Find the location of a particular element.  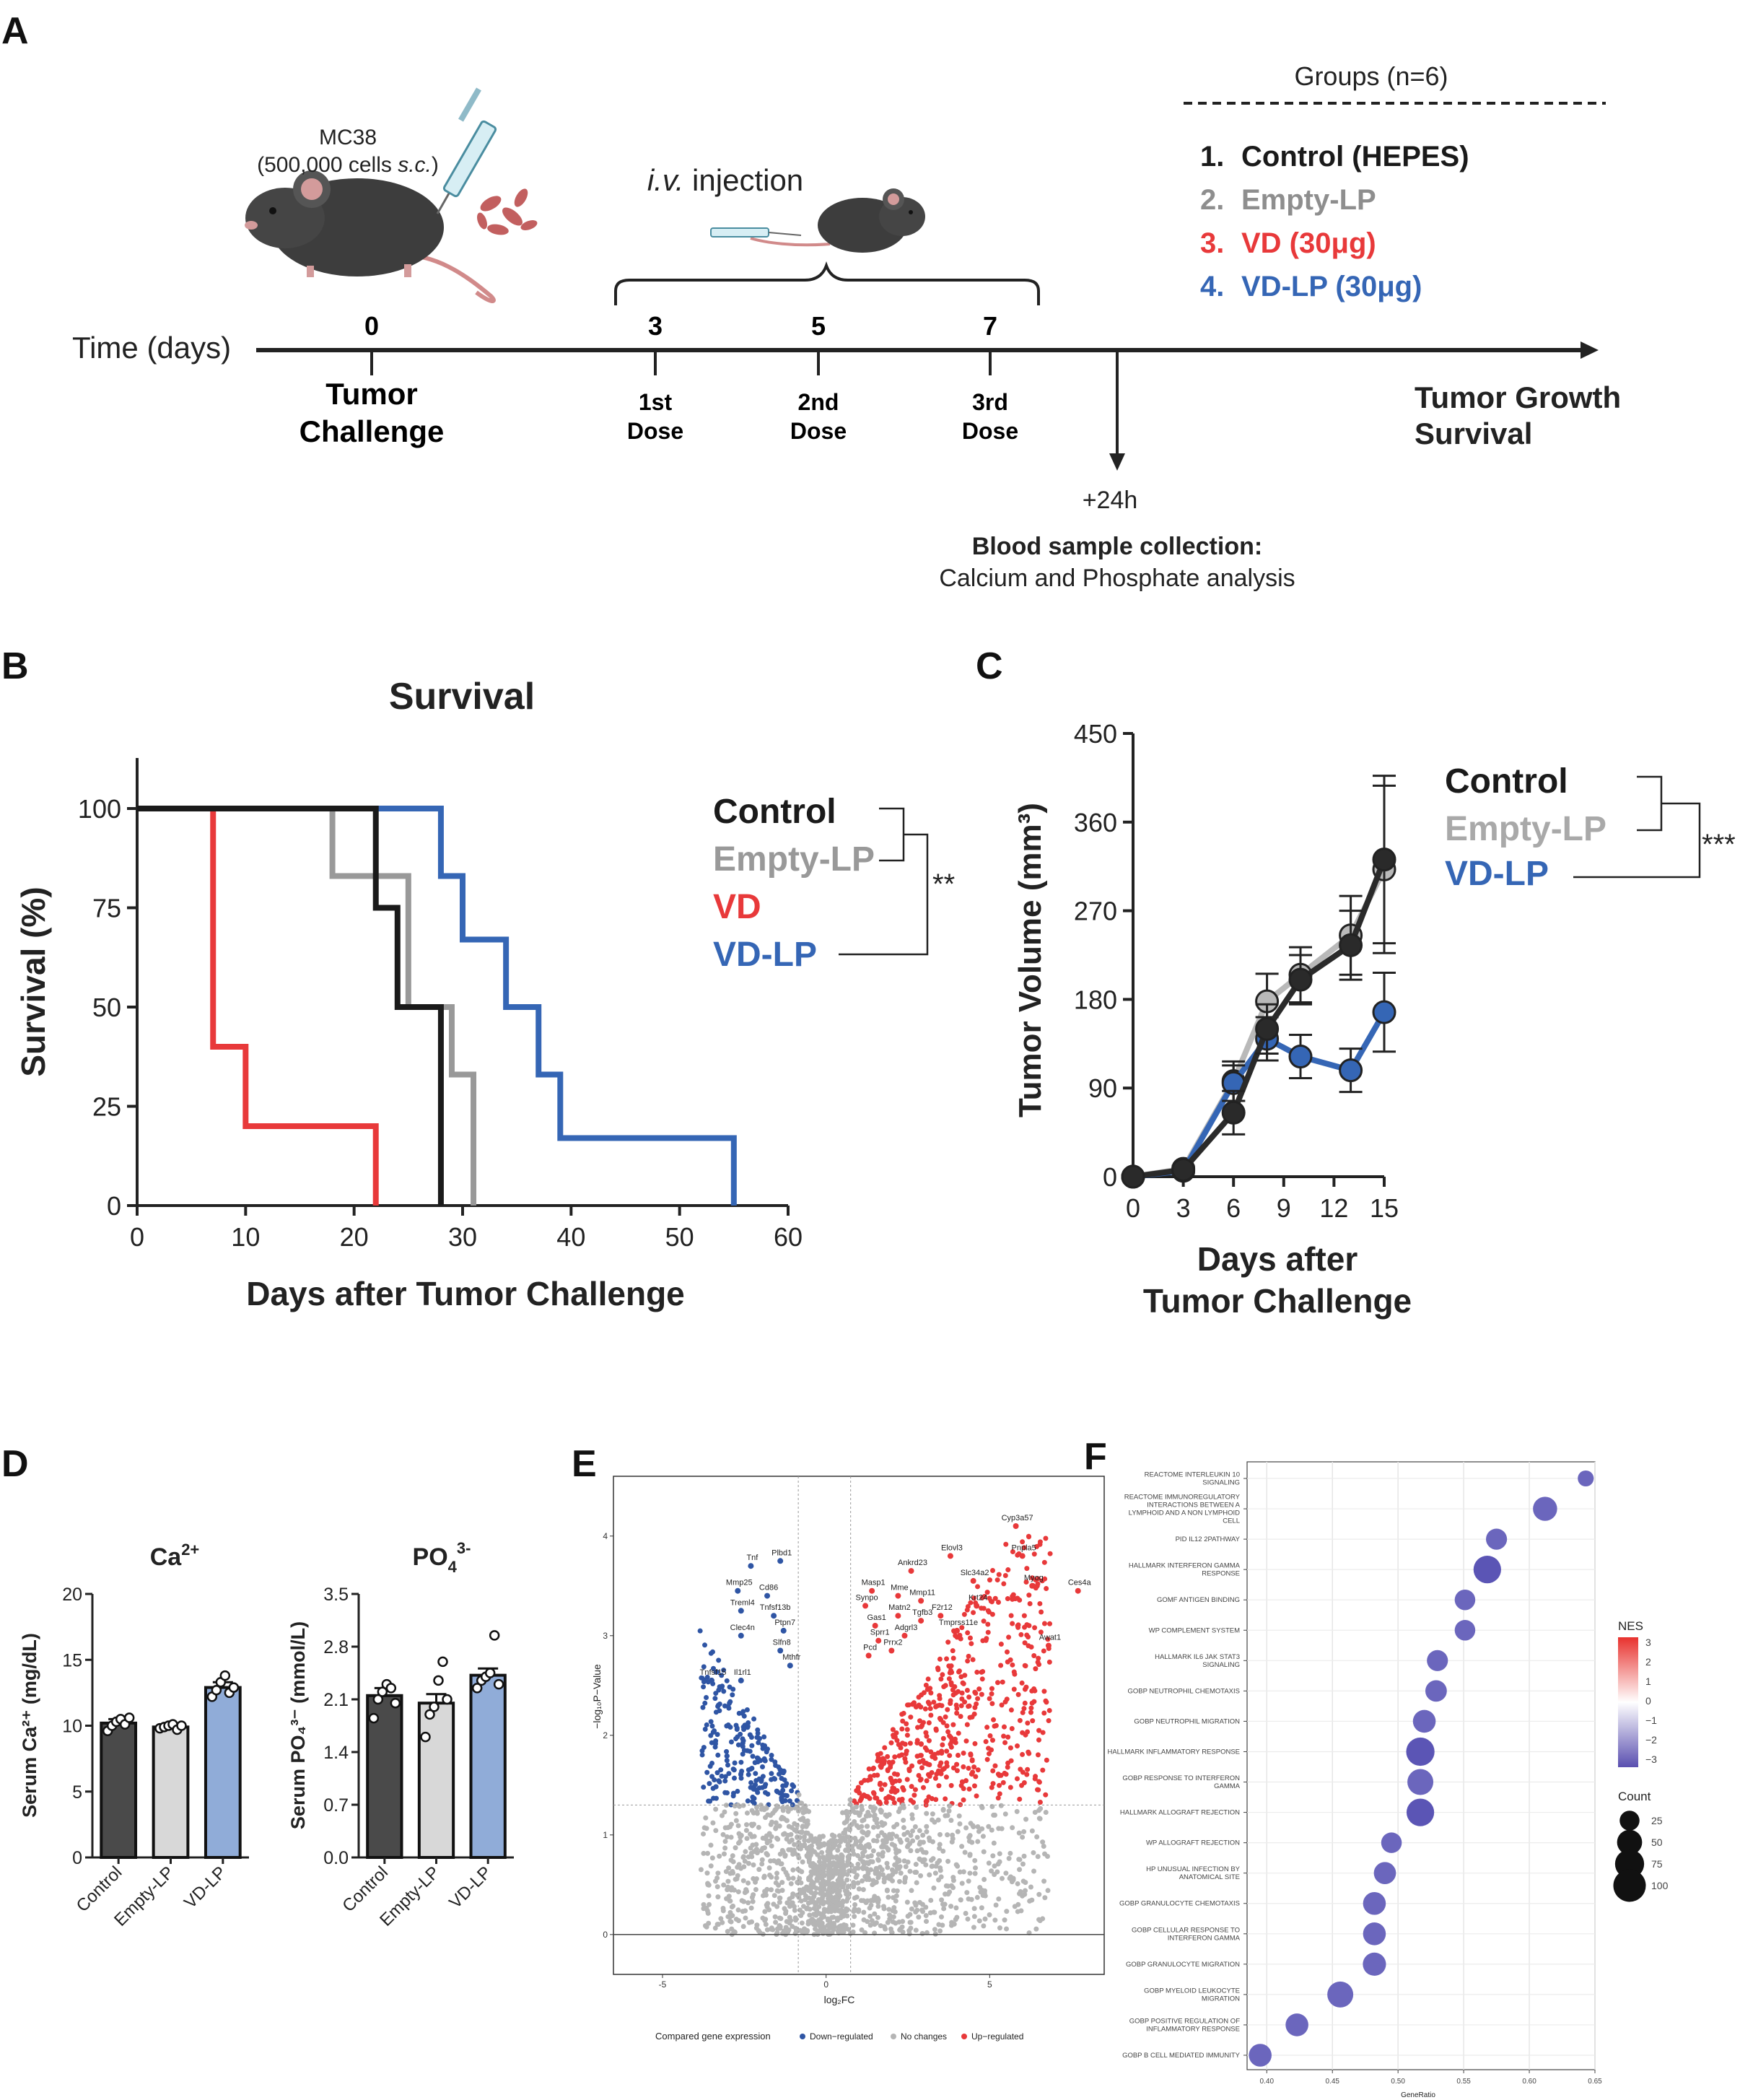

data-point is located at coordinates (1384, 860).